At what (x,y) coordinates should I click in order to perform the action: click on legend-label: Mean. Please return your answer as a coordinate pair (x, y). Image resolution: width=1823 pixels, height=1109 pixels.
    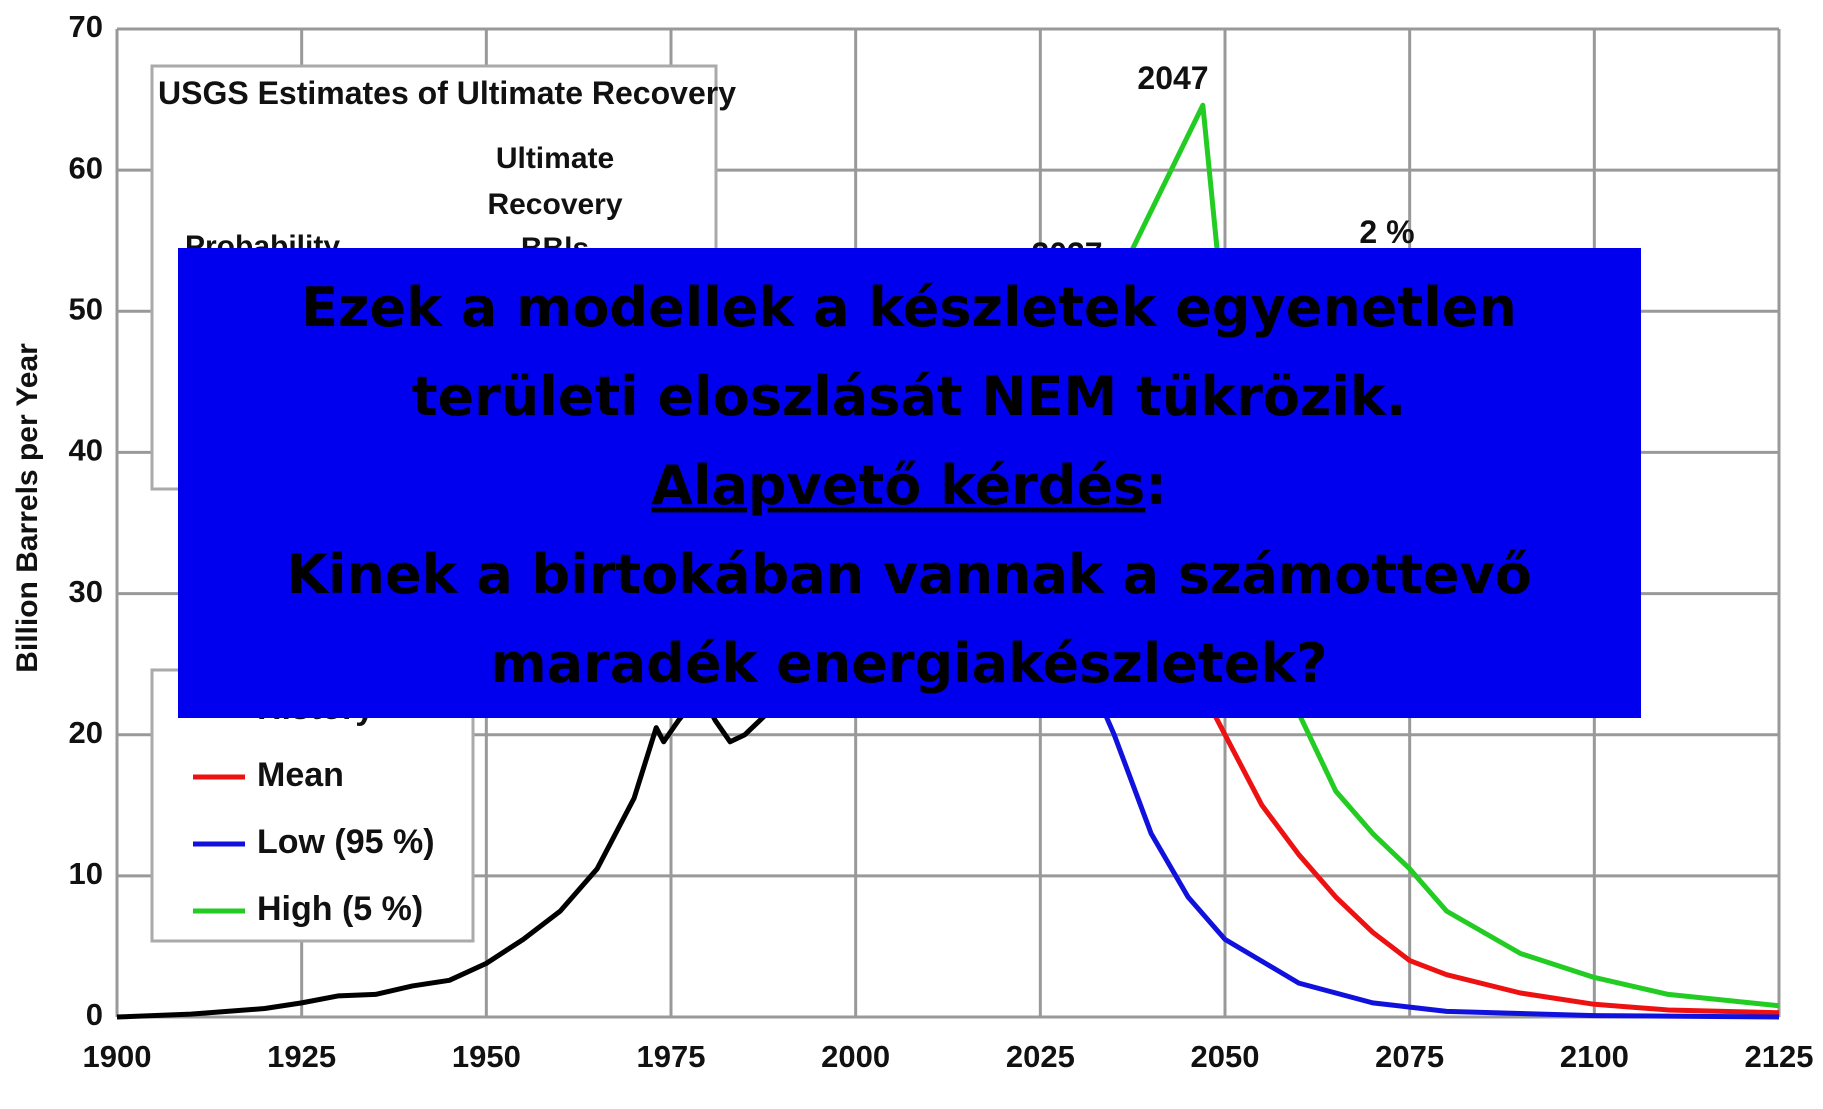
    Looking at the image, I should click on (300, 775).